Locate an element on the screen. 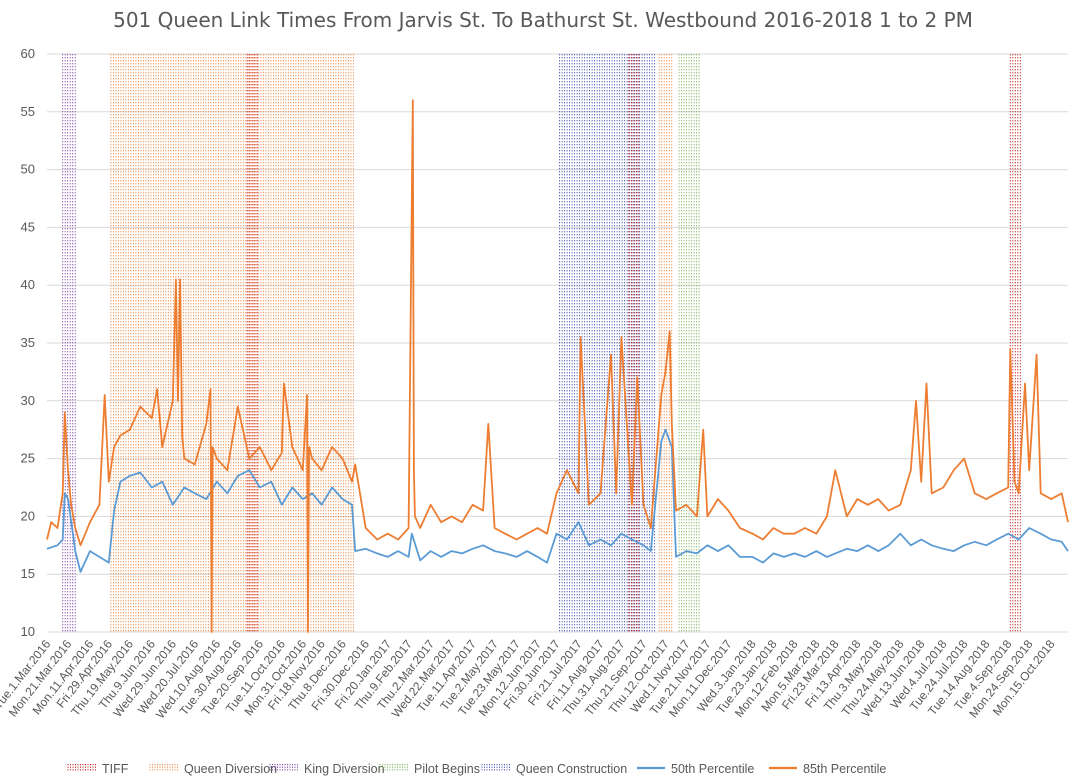  legend-entry-pilot-begins: Pilot Begins is located at coordinates (429, 769).